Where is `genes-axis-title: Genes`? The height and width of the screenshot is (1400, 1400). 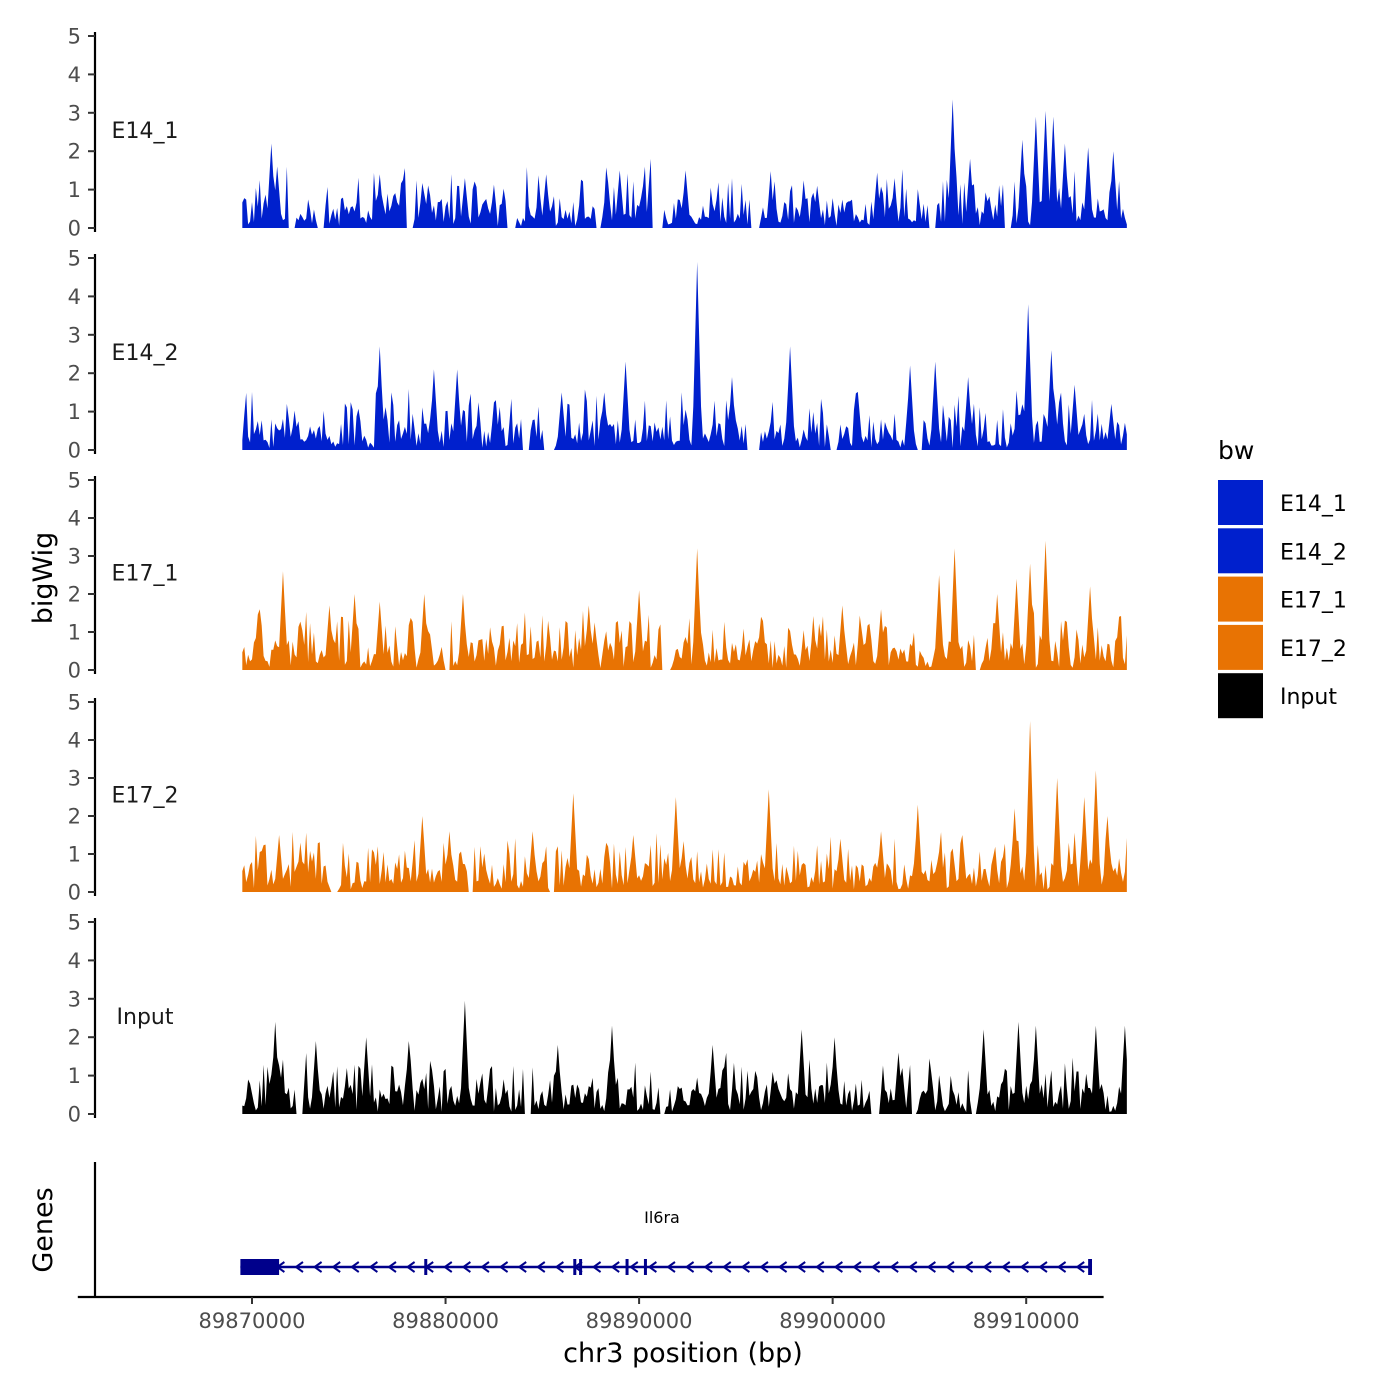 genes-axis-title: Genes is located at coordinates (43, 1229).